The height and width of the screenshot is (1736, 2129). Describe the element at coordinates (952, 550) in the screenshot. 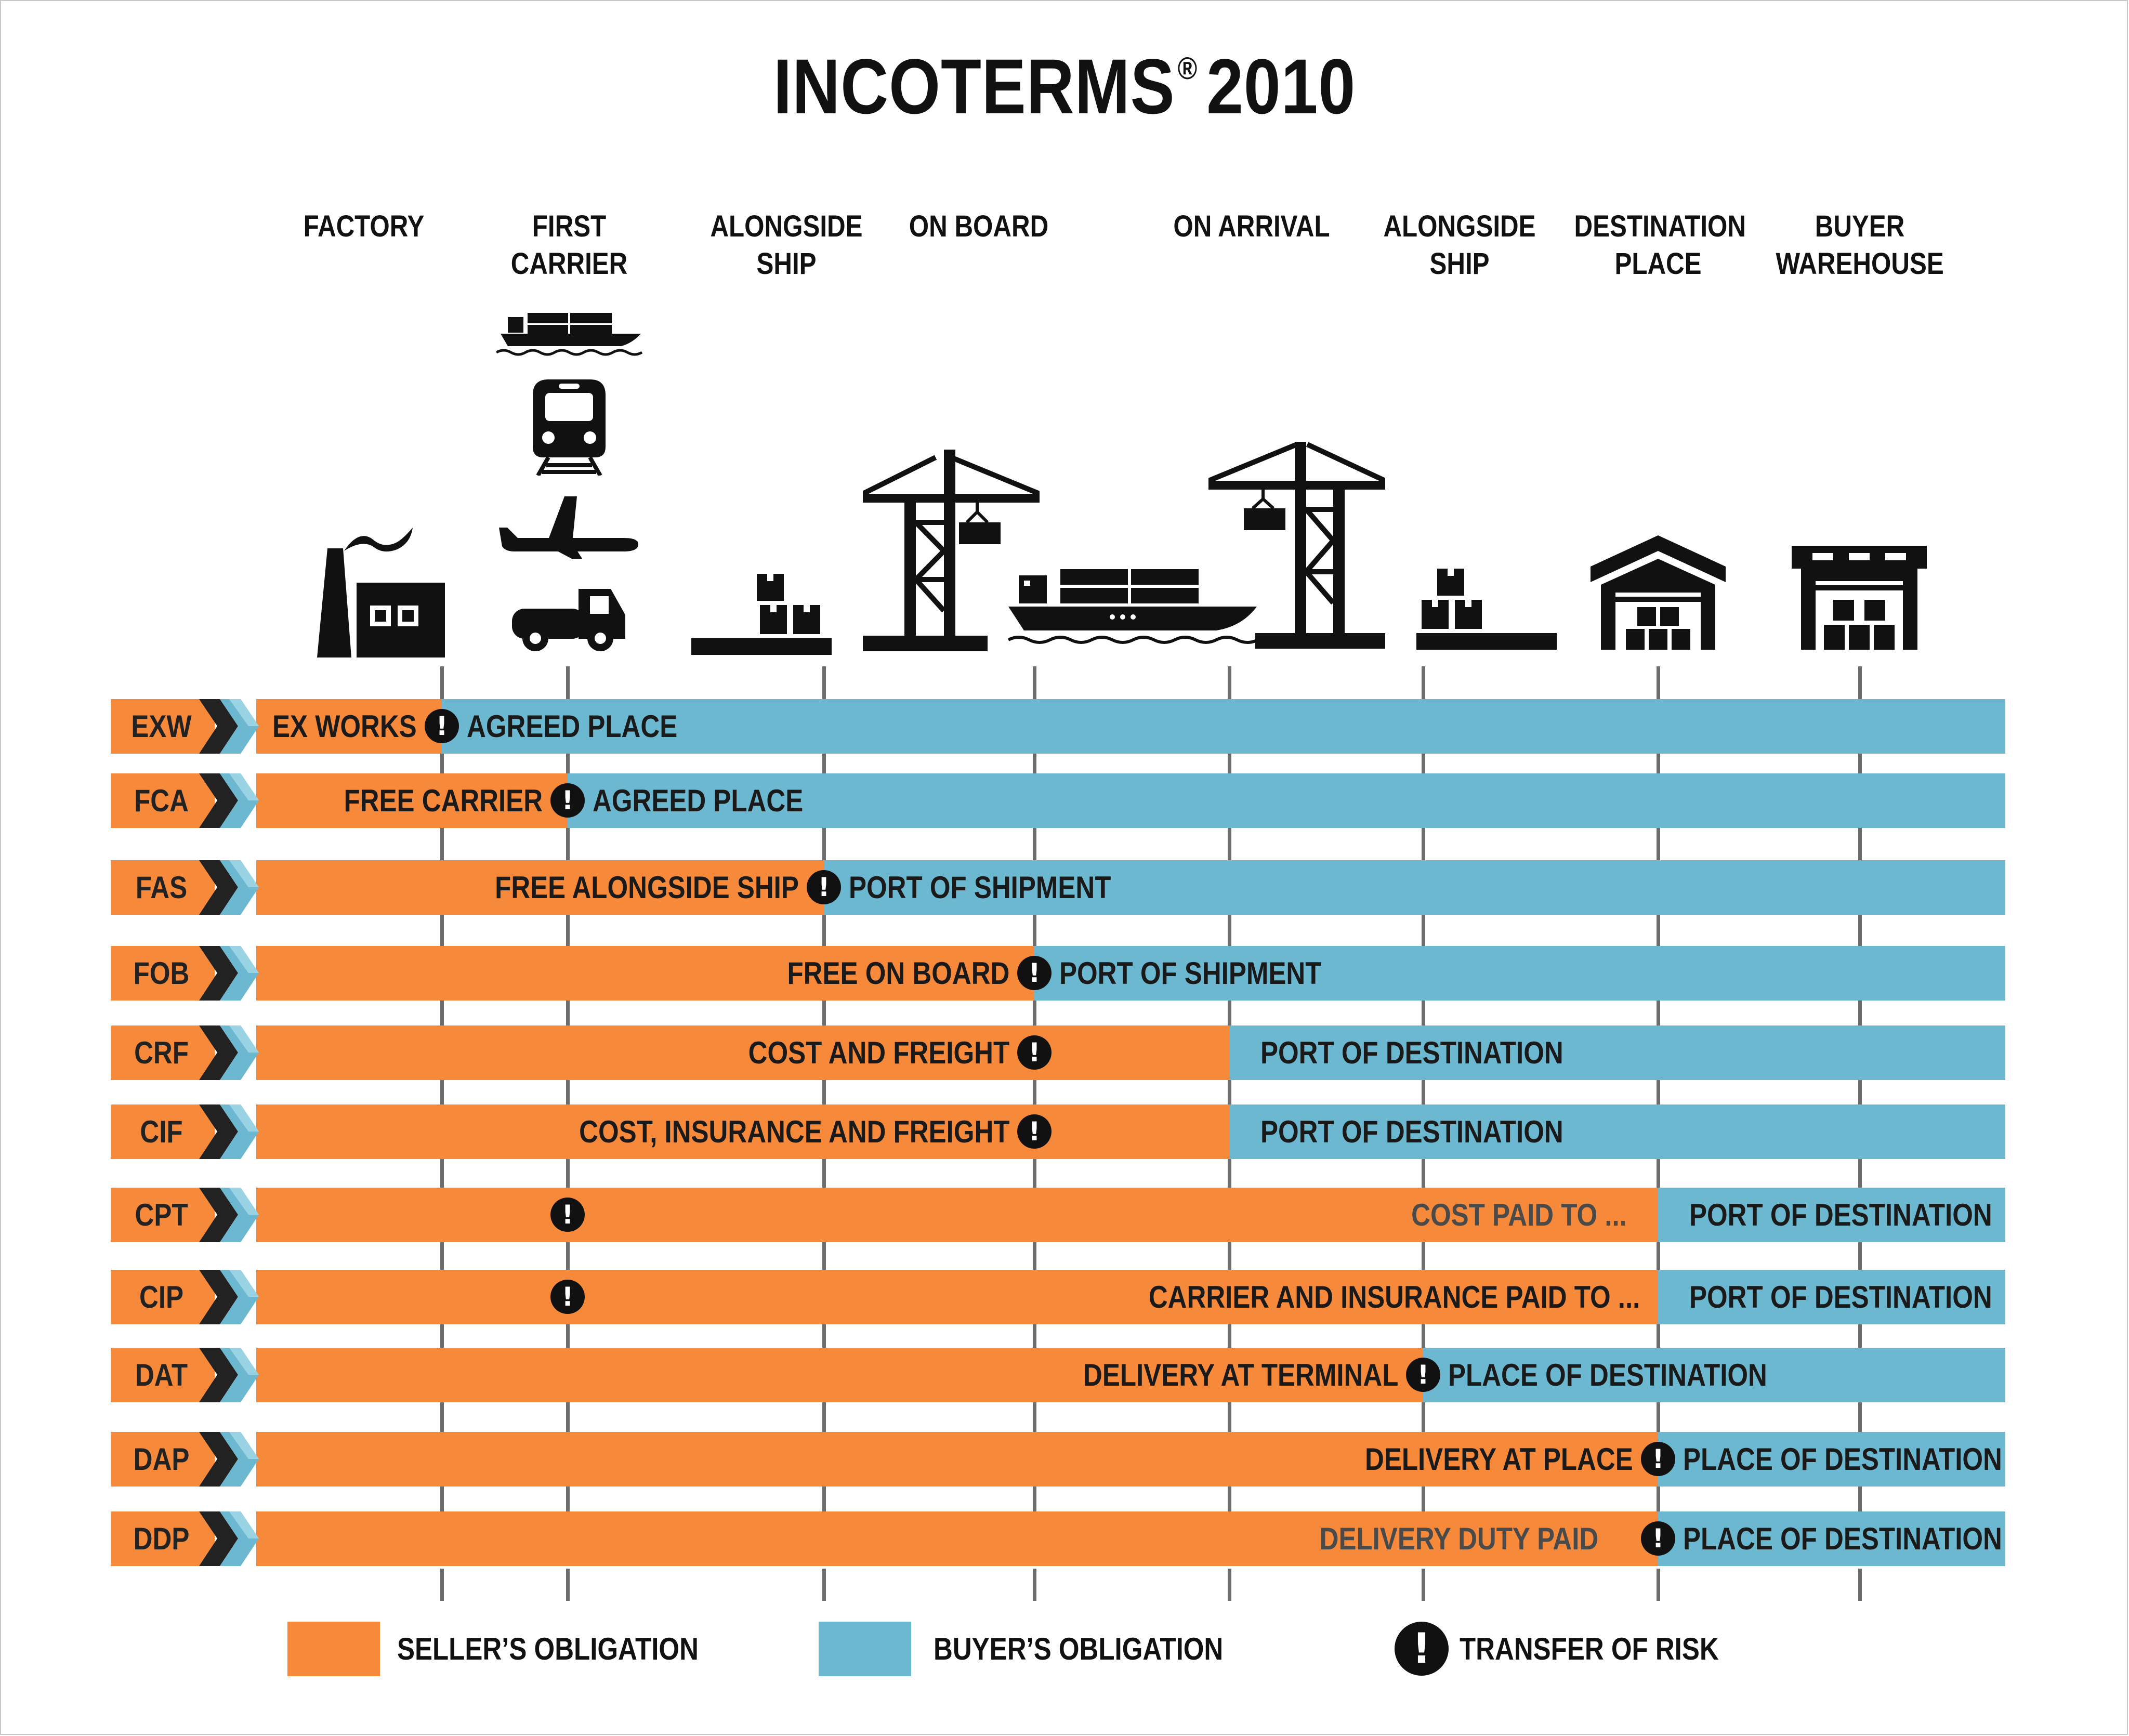

I see `port-crane-icon` at that location.